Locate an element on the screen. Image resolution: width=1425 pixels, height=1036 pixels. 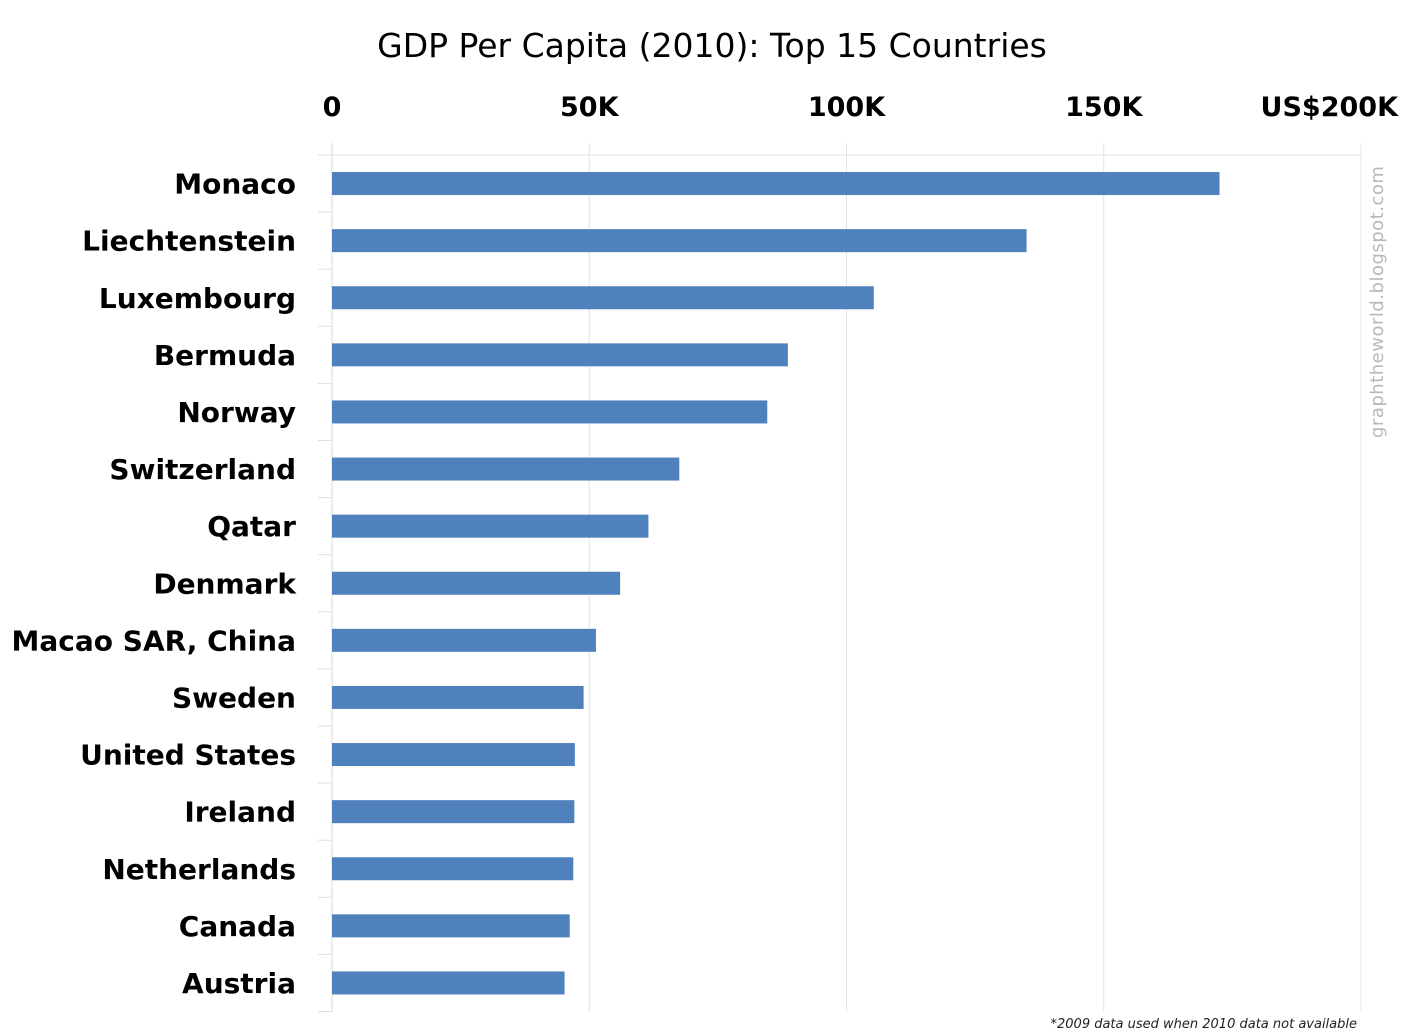
x-tick-label: 100K is located at coordinates (847, 107).